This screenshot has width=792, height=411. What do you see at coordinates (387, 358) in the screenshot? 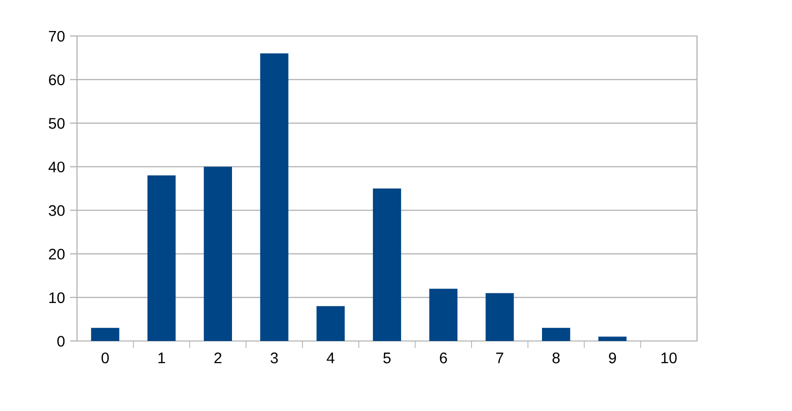
I see `x-tick-label: 5` at bounding box center [387, 358].